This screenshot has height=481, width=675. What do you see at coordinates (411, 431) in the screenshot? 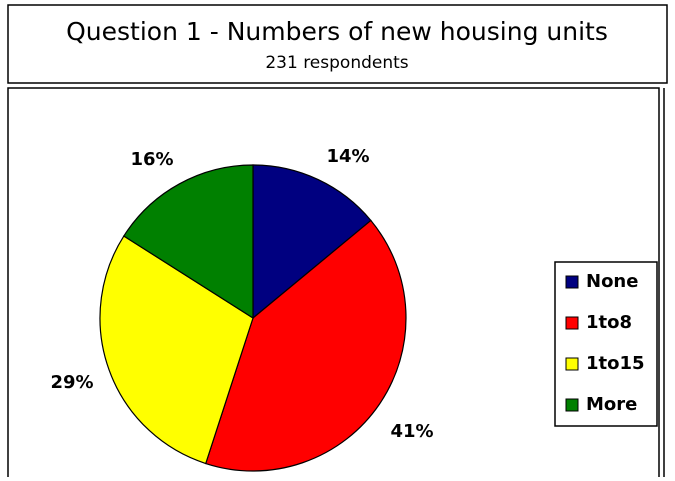
I see `data-label: 41%` at bounding box center [411, 431].